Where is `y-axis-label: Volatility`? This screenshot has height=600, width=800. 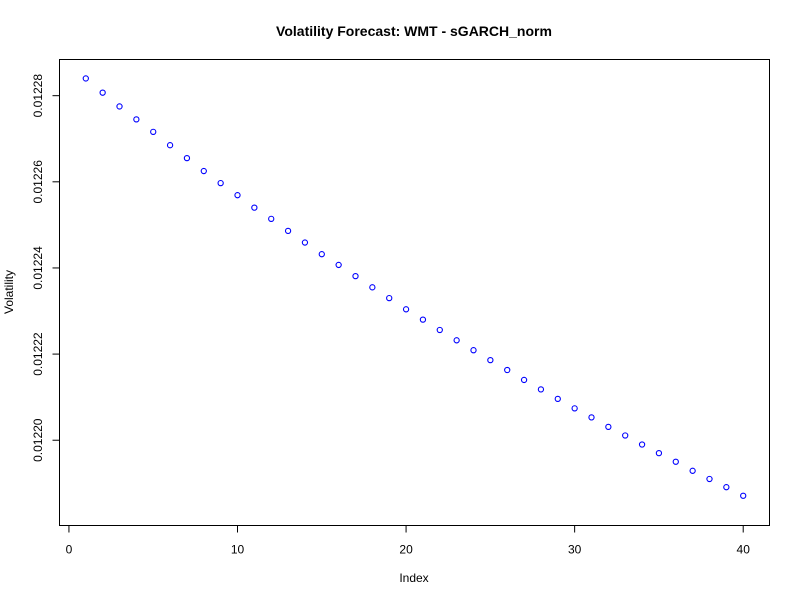 y-axis-label: Volatility is located at coordinates (9, 292).